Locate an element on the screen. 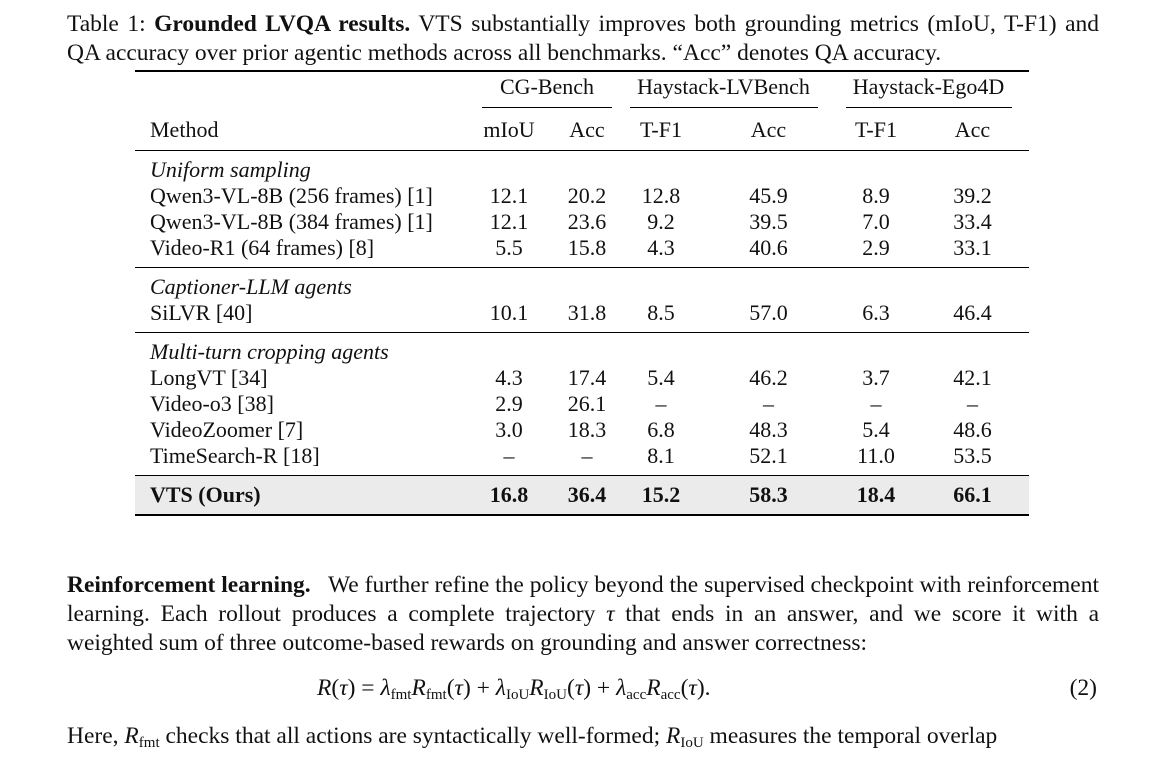 This screenshot has width=1164, height=758. row-value: 48.3 is located at coordinates (768, 429).